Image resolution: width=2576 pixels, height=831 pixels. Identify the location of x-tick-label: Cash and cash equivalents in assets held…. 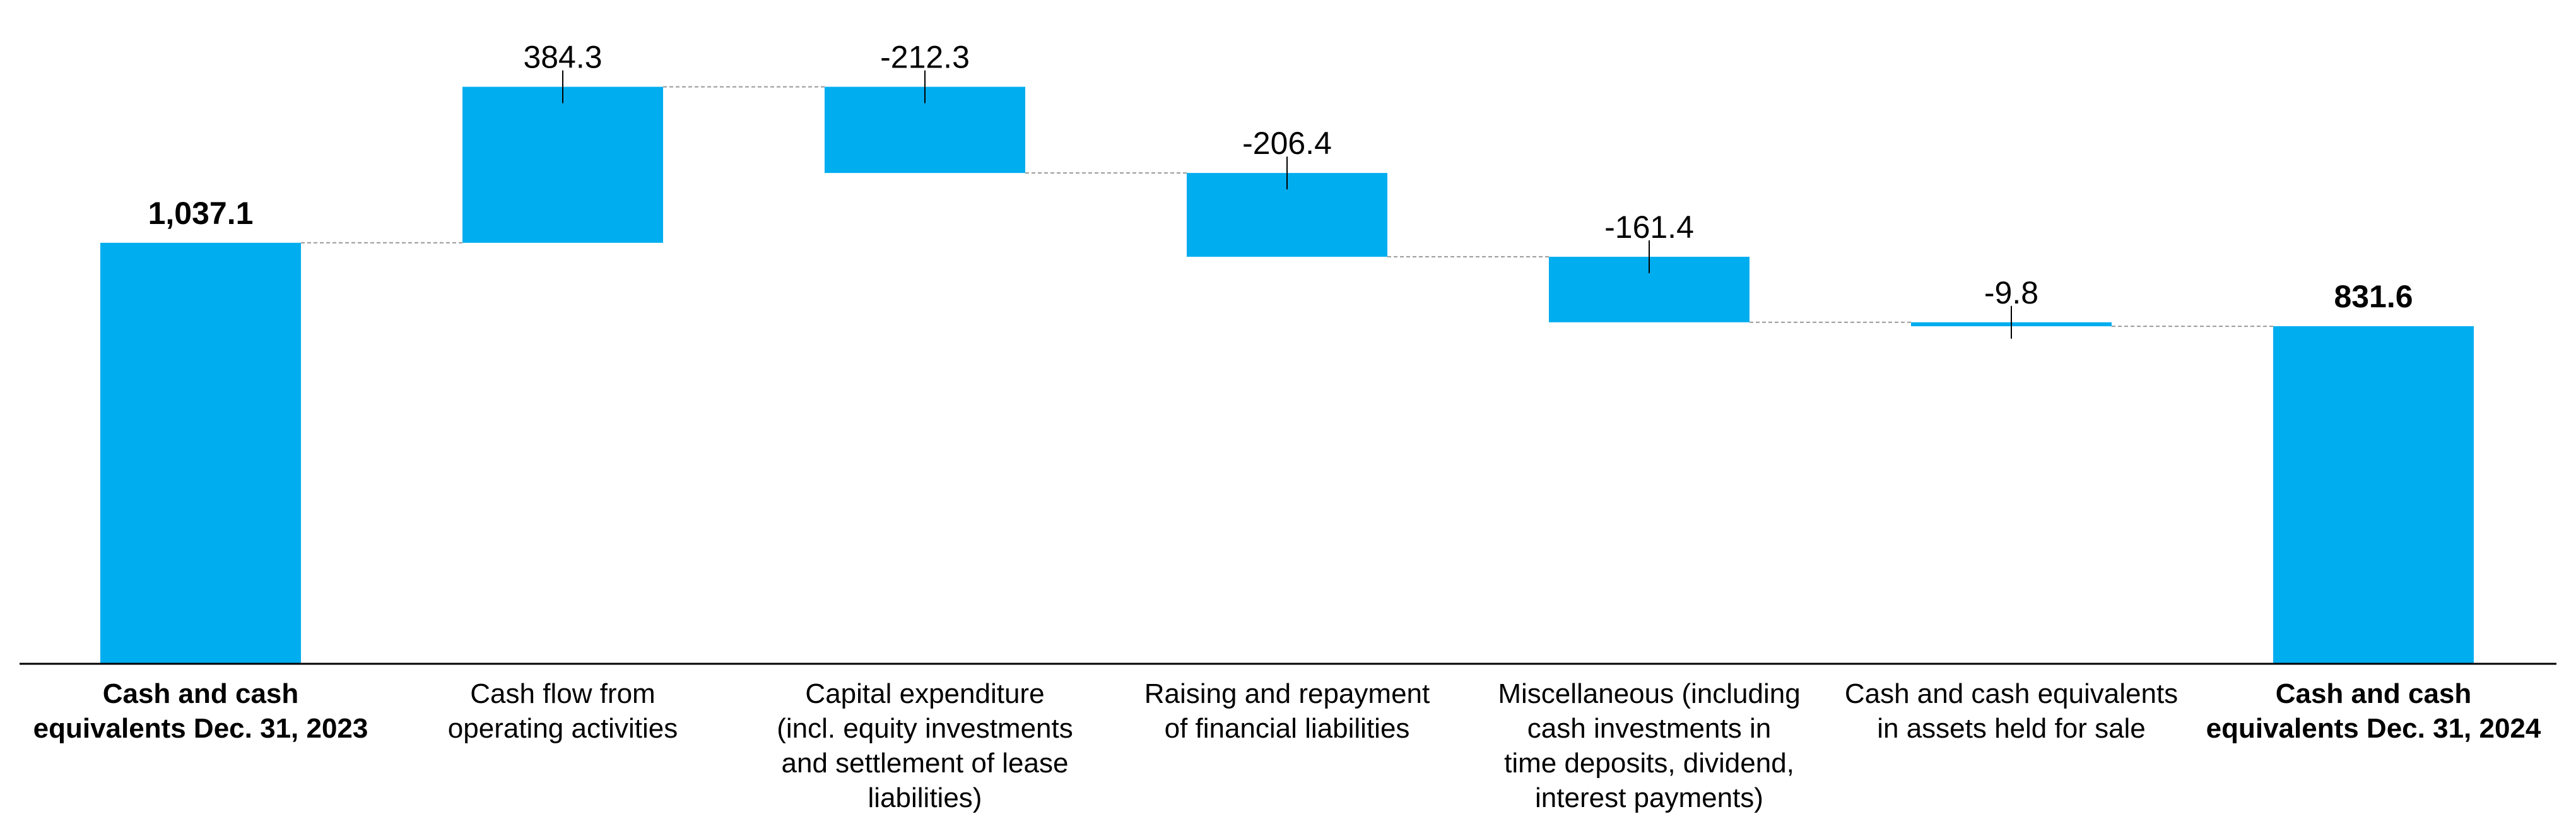
(2012, 711).